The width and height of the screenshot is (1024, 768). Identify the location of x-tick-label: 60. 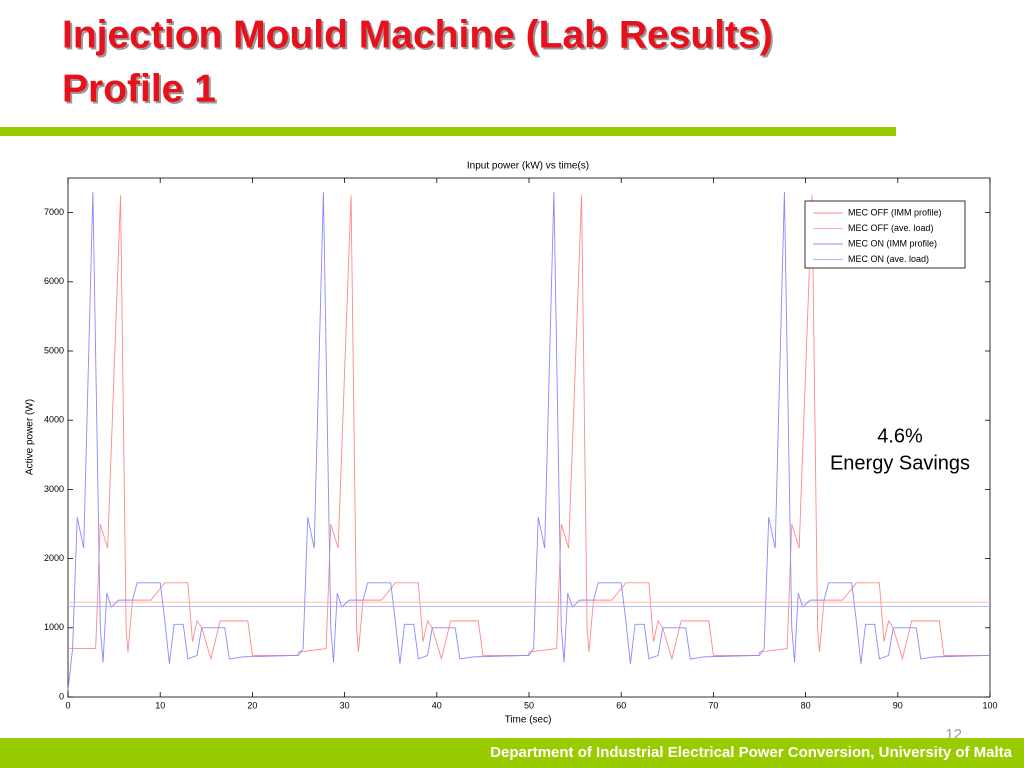
(621, 705).